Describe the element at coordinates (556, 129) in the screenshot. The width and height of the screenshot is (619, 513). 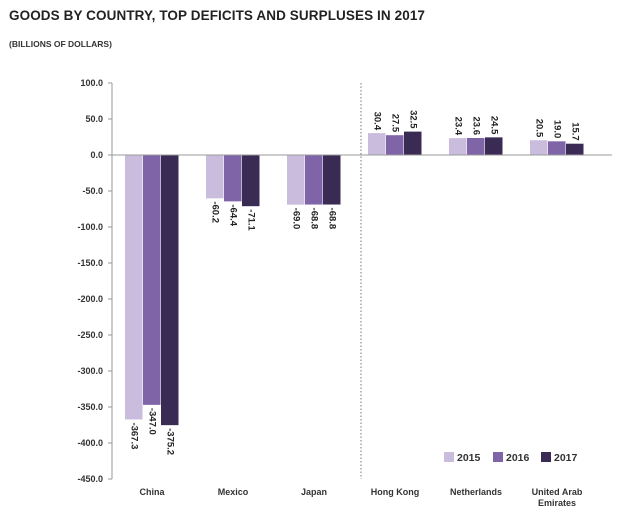
I see `data-label: 19.0` at that location.